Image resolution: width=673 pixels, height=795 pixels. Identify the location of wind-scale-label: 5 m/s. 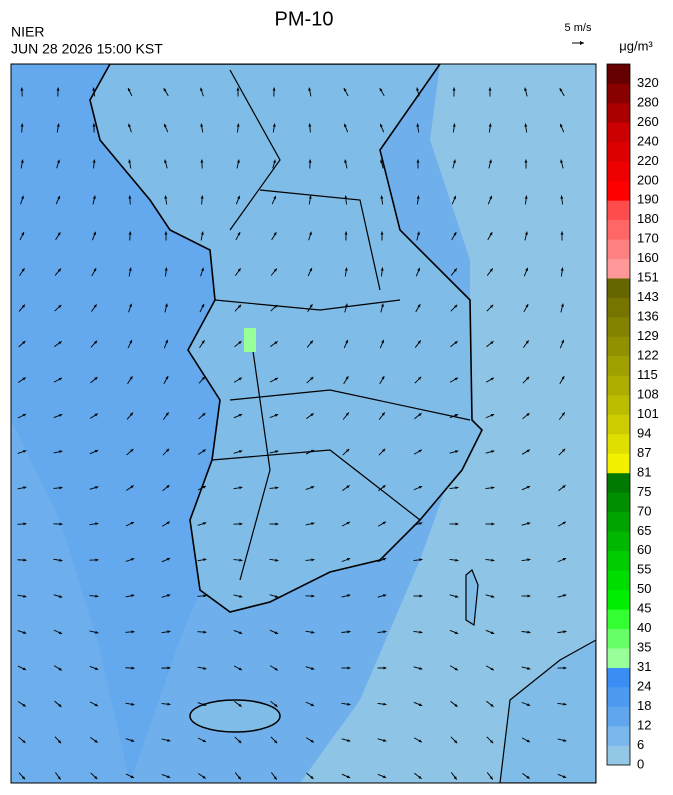
(578, 28).